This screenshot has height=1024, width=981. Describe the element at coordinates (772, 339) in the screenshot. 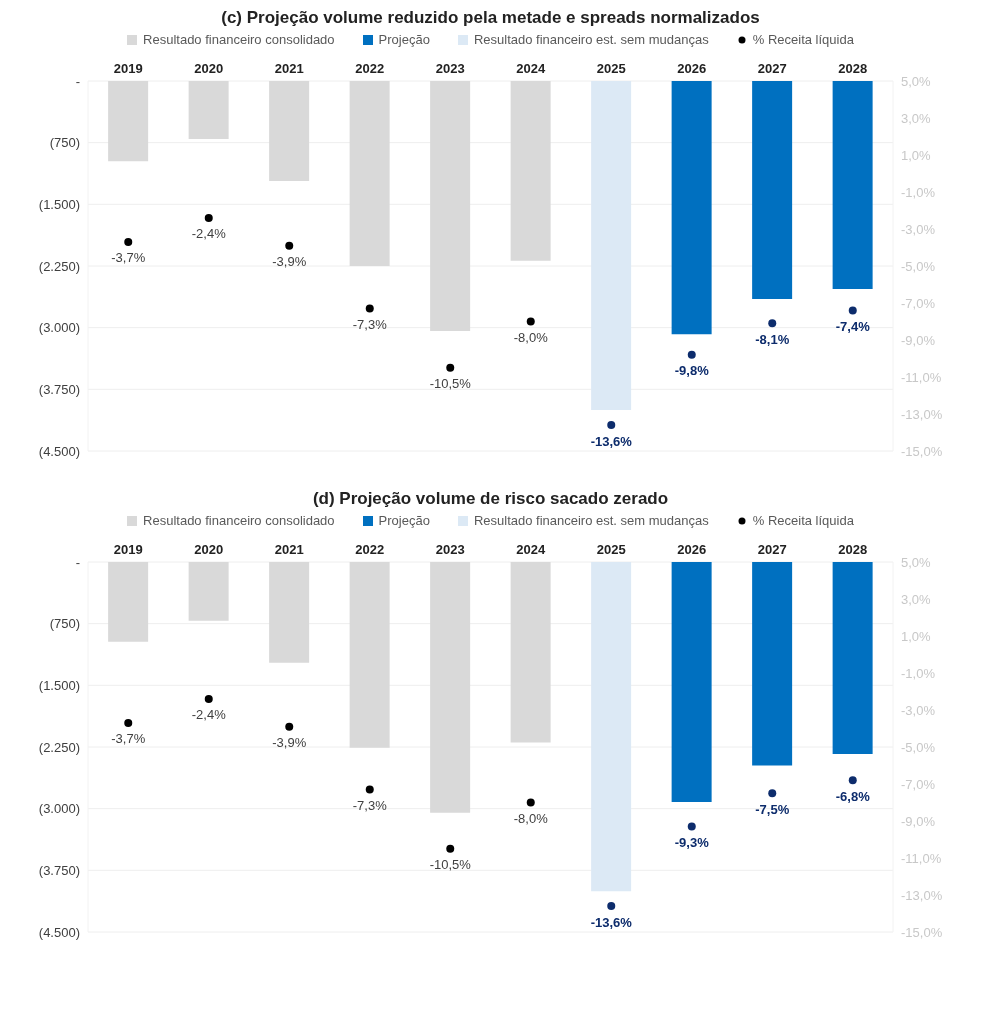

I see `data-label: -8,1%` at that location.